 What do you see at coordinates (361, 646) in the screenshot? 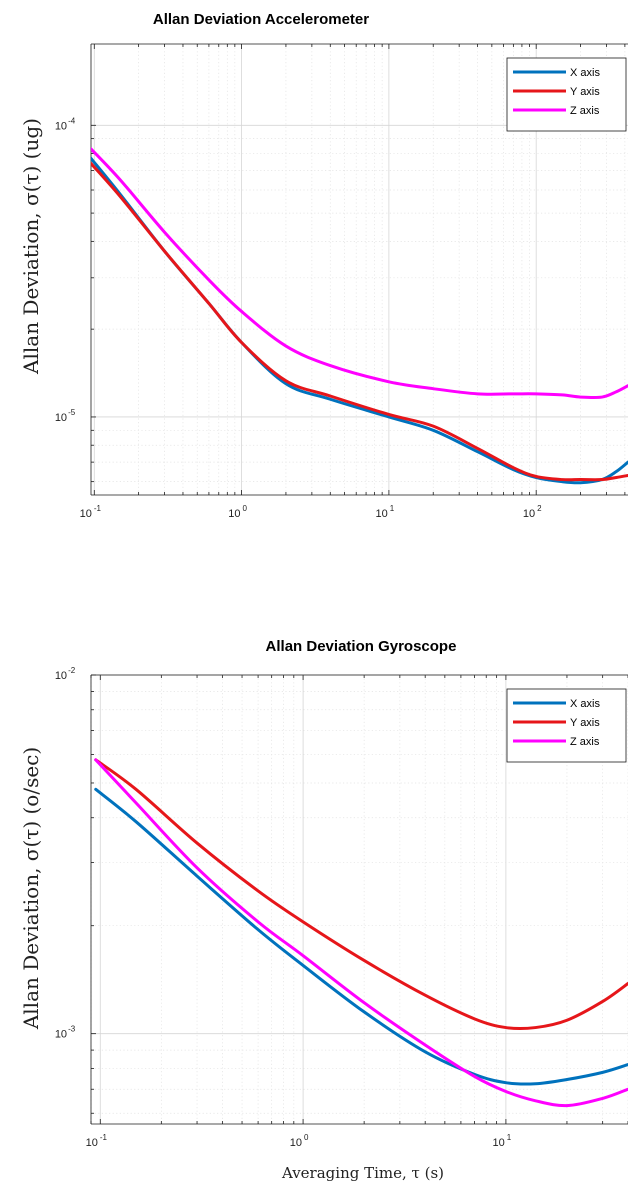
I see `chart-title: Allan Deviation Gyroscope` at bounding box center [361, 646].